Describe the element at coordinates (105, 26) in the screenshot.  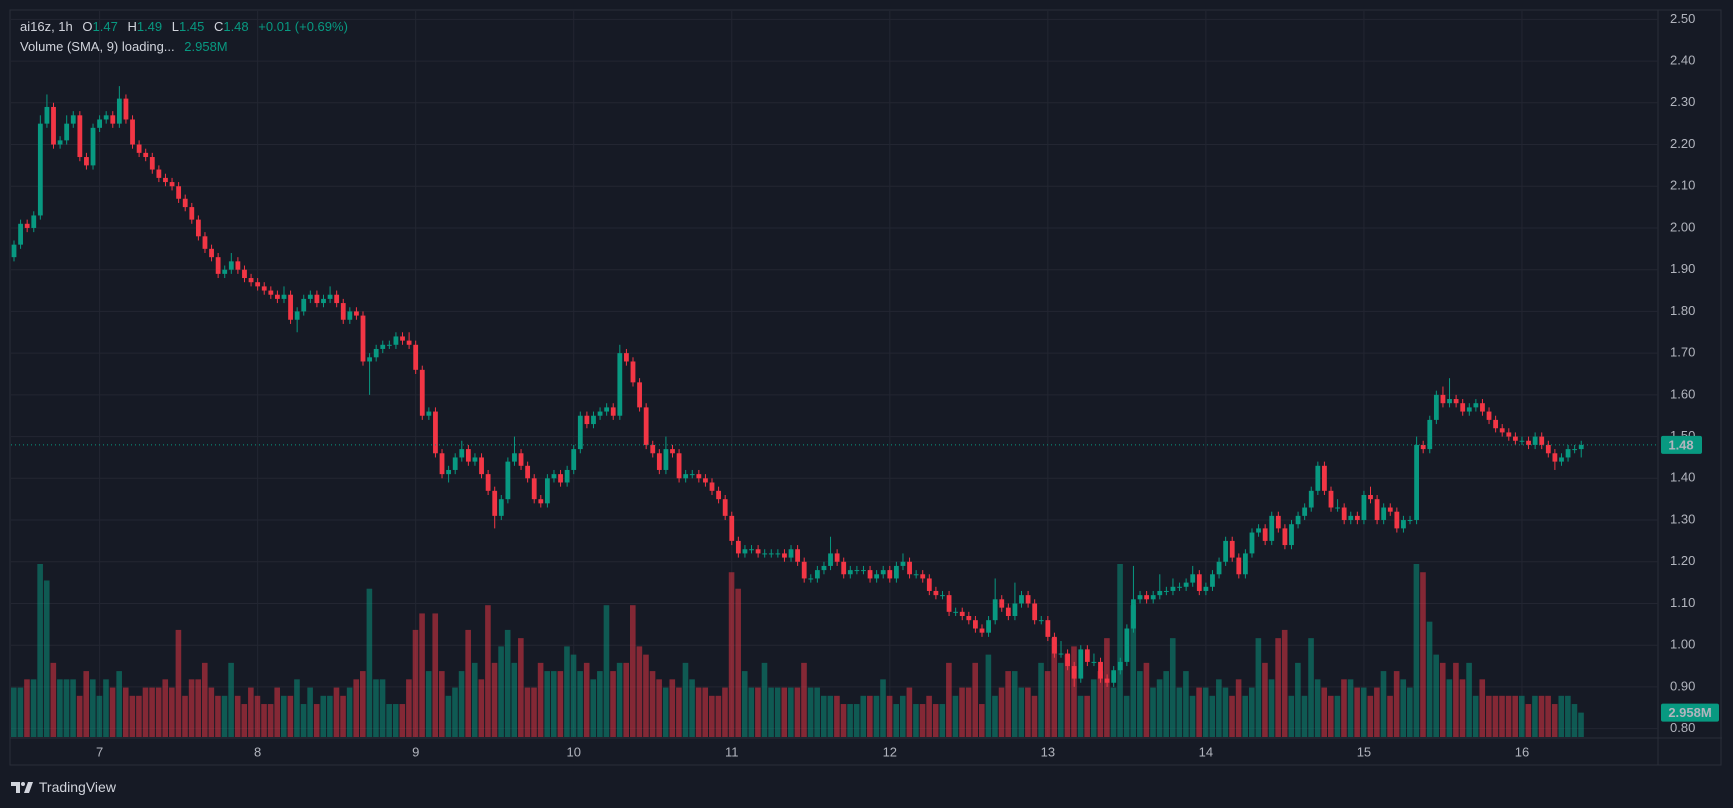
I see `open-value: 1.47` at that location.